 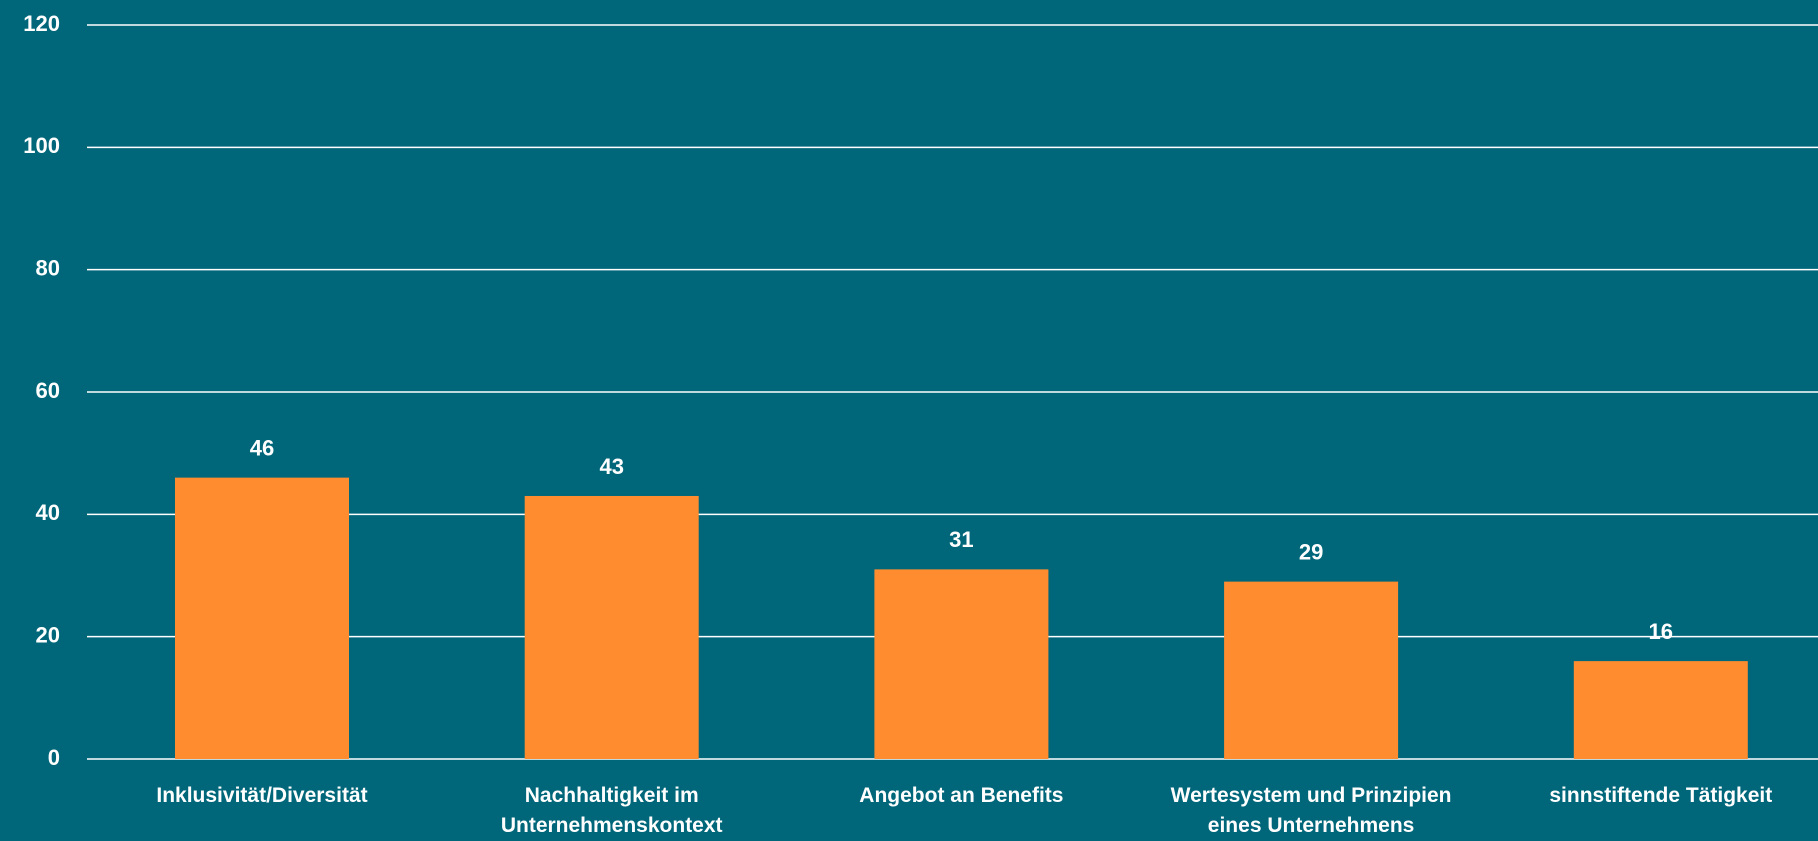 I want to click on x-tick-label: Nachhaltigkeit im Unternehmenskontext, so click(x=611, y=810).